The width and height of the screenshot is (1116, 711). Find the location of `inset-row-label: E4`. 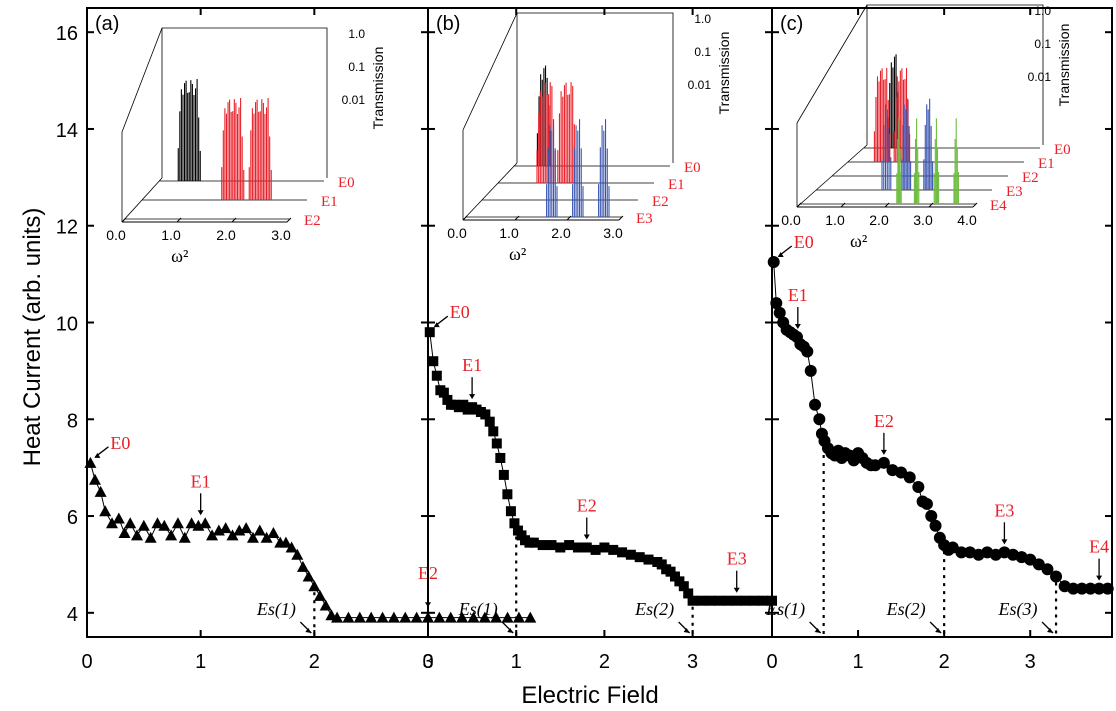

inset-row-label: E4 is located at coordinates (998, 206).